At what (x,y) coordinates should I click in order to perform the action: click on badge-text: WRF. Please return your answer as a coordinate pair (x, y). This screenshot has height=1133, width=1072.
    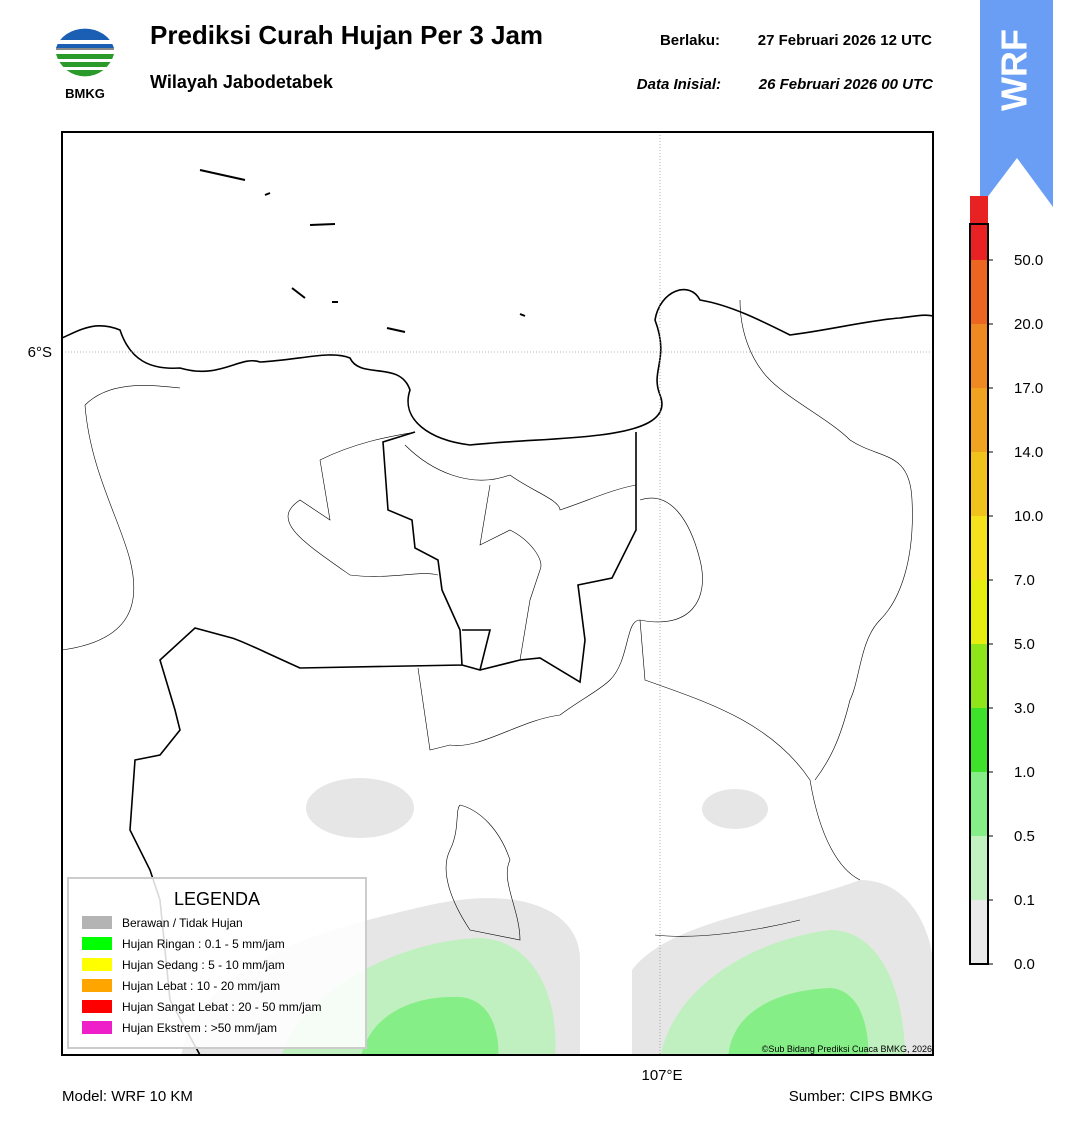
    Looking at the image, I should click on (1014, 70).